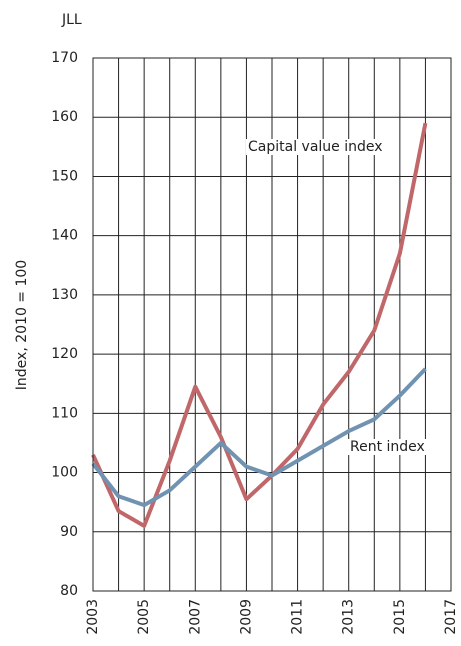 This screenshot has height=646, width=461. Describe the element at coordinates (64, 473) in the screenshot. I see `y-tick-label: 100` at that location.